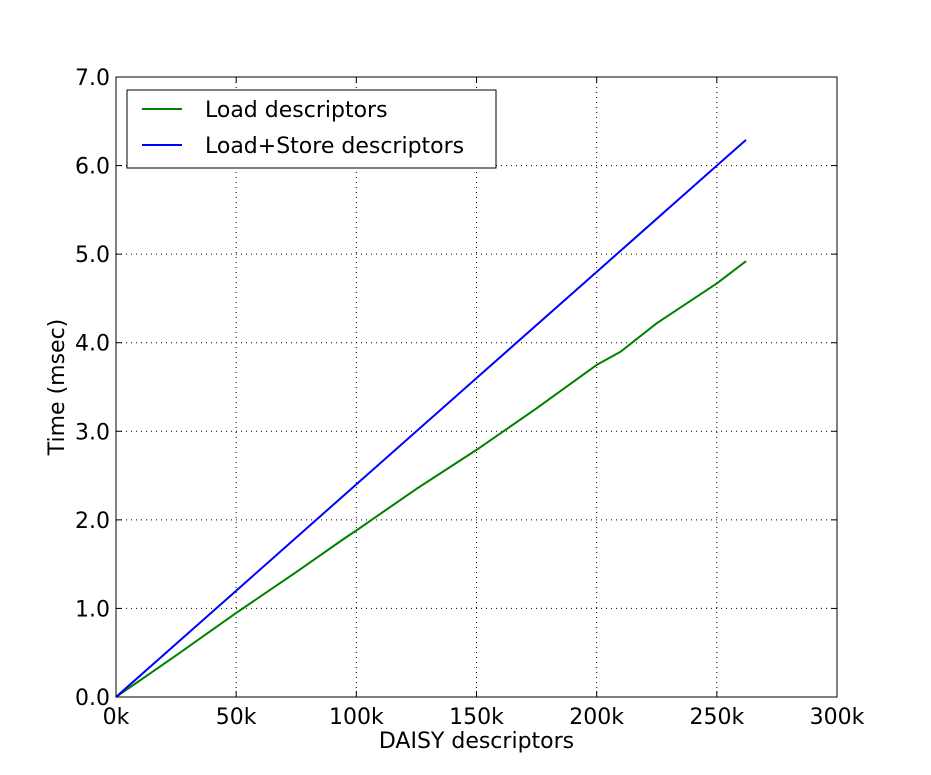 The image size is (931, 775). What do you see at coordinates (236, 717) in the screenshot?
I see `x-tick-label: 50k` at bounding box center [236, 717].